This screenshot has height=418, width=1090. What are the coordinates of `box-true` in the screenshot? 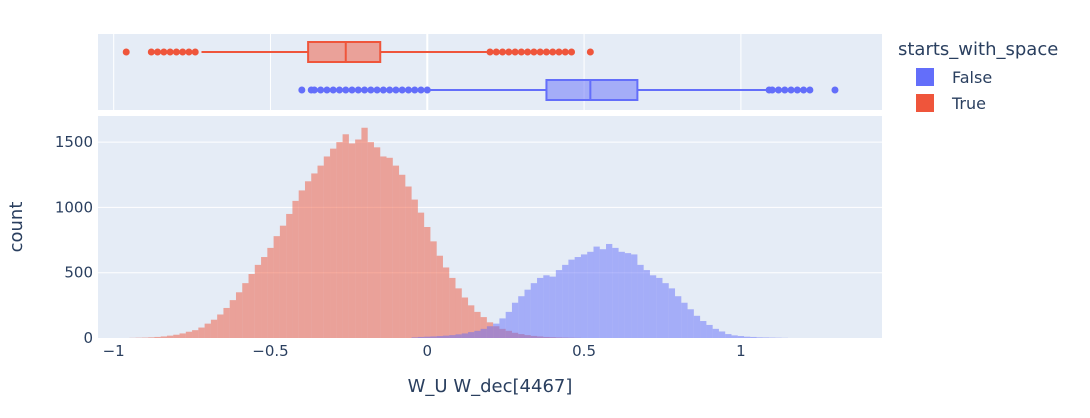 It's located at (344, 52).